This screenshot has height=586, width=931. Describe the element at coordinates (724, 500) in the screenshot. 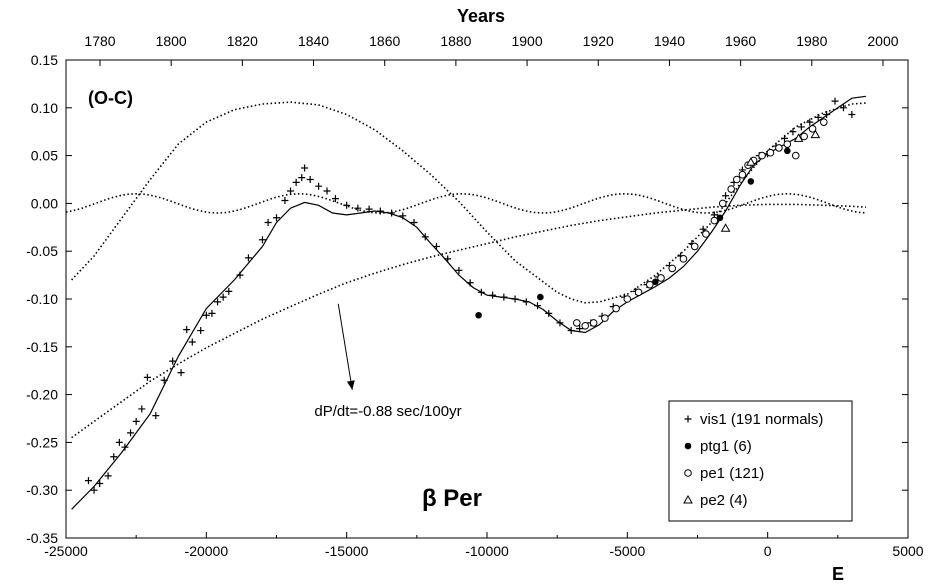

I see `legend-label: pe2 (4)` at that location.